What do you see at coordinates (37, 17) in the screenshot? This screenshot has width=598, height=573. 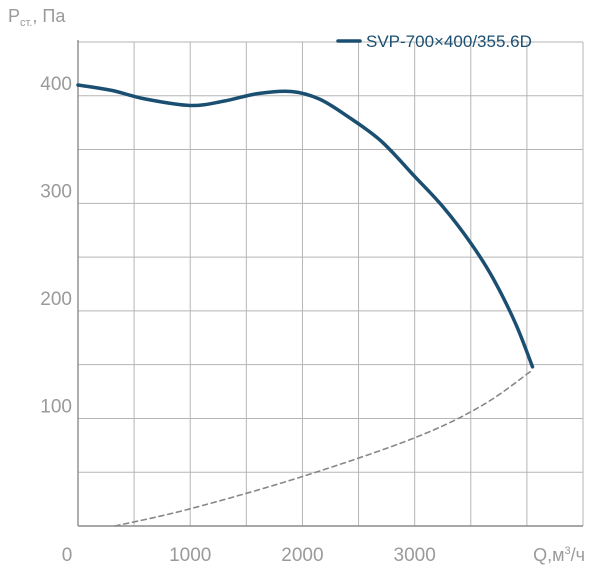 I see `y-axis-title: Pст., Па` at bounding box center [37, 17].